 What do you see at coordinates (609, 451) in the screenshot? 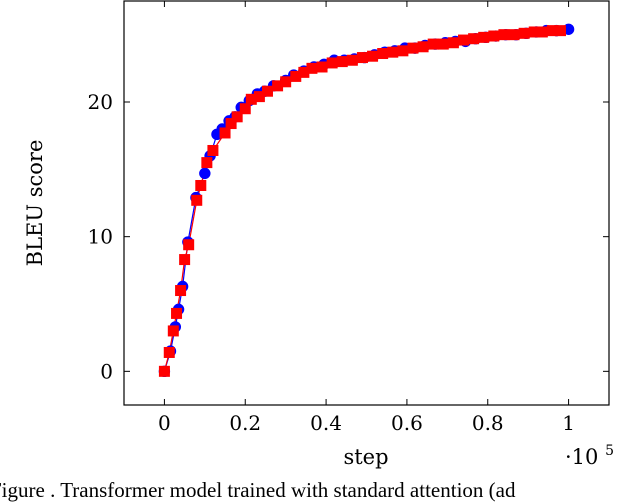
I see `x-scale-exponent: 5` at bounding box center [609, 451].